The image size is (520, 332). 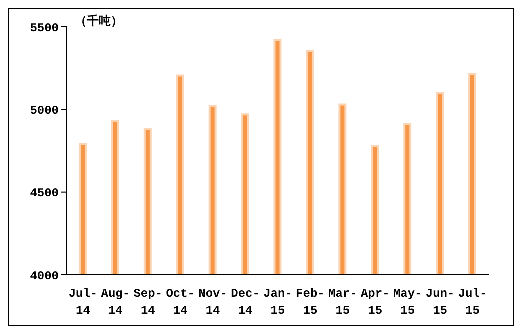 I want to click on x-tick-label: Aug-14, so click(x=115, y=302).